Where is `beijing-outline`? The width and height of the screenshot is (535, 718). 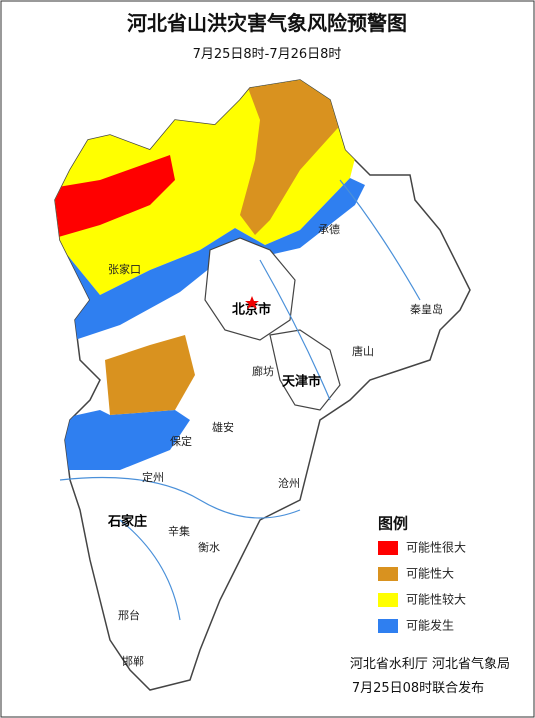
beijing-outline is located at coordinates (250, 289).